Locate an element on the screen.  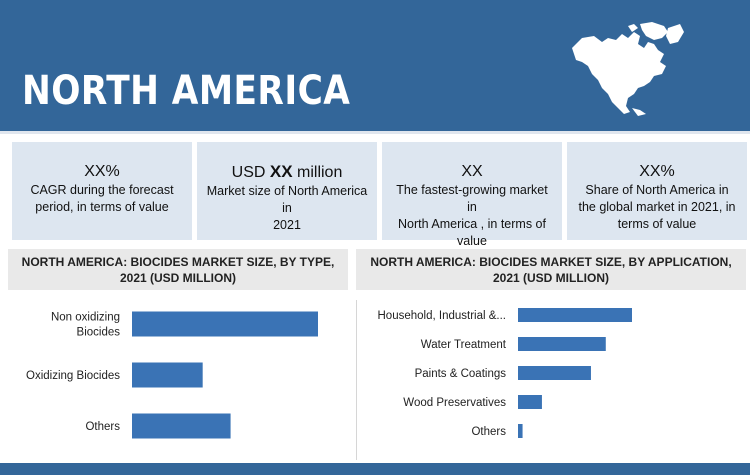
category-label-3: Wood Preservatives is located at coordinates (454, 403).